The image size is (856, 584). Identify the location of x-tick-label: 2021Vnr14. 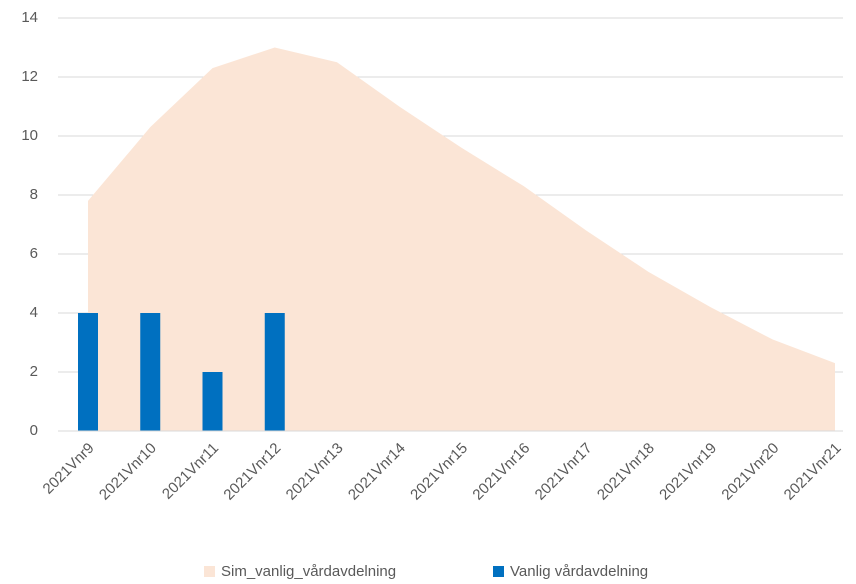
(377, 472).